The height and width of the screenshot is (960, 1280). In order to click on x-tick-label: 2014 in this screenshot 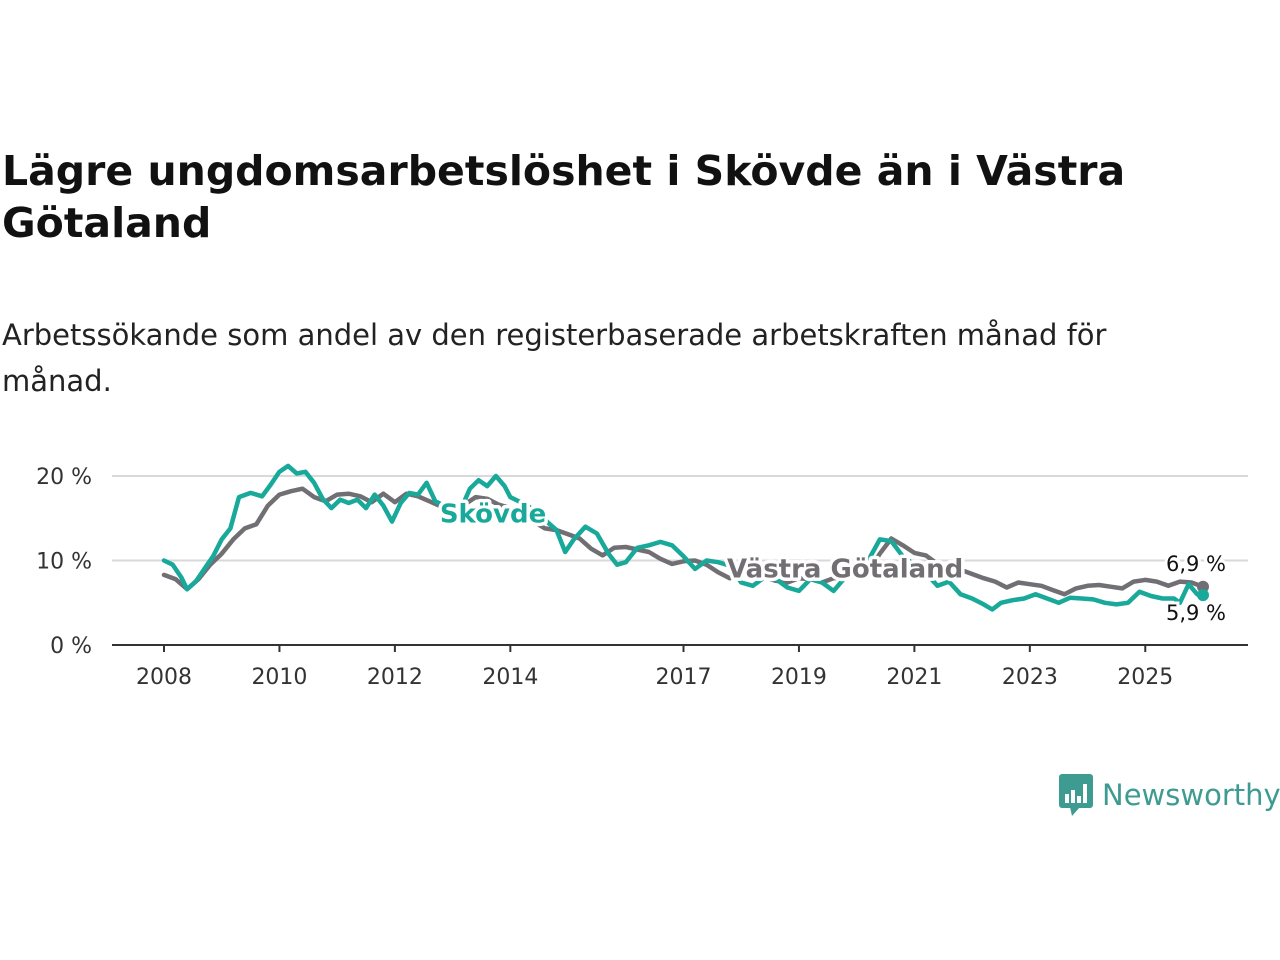, I will do `click(510, 677)`.